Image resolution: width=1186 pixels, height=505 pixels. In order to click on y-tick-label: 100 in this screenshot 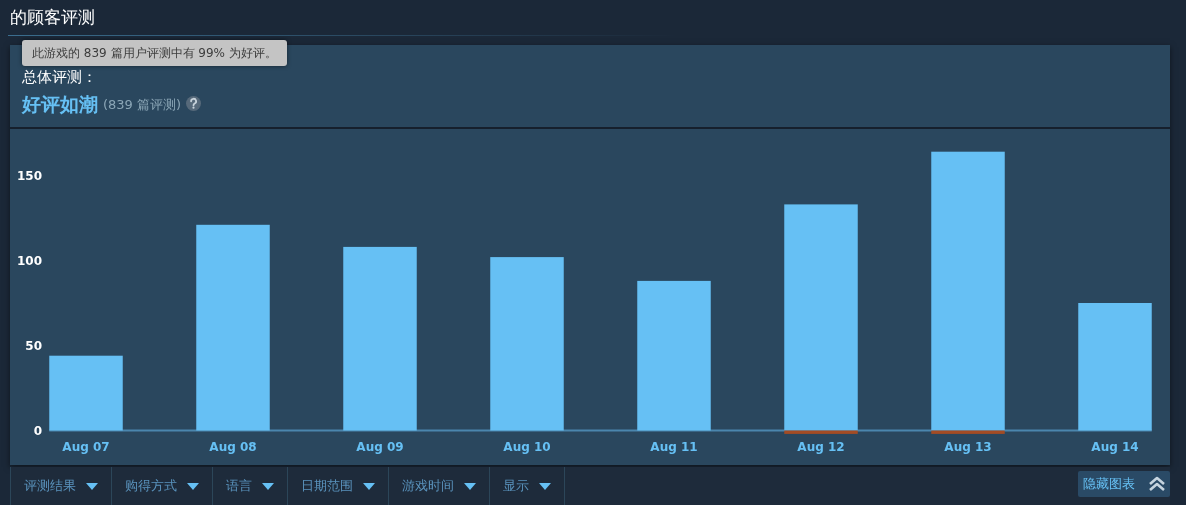, I will do `click(29, 260)`.